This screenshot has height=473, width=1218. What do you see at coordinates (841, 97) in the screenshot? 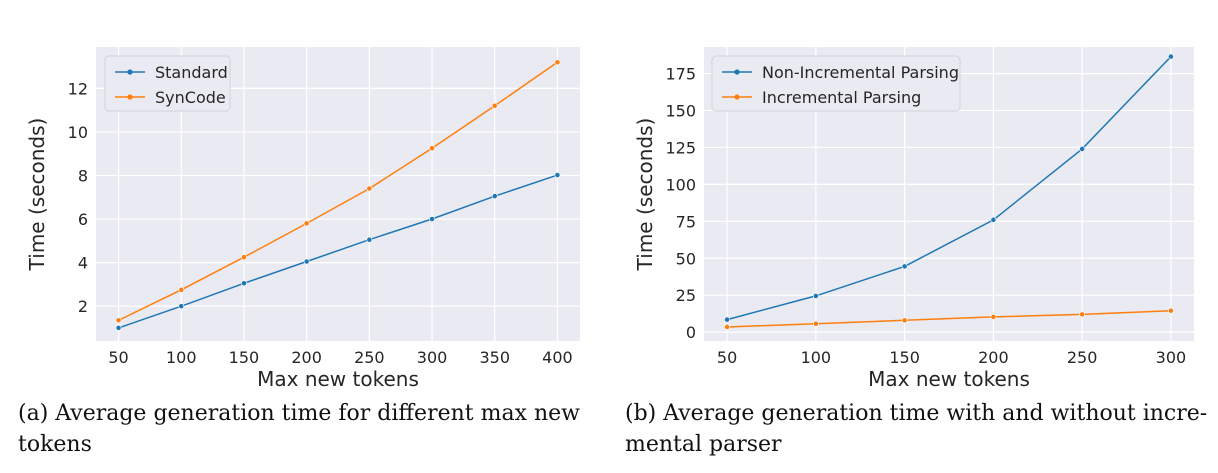
I see `chart-b-legend-label-2: Incremental Parsing` at bounding box center [841, 97].